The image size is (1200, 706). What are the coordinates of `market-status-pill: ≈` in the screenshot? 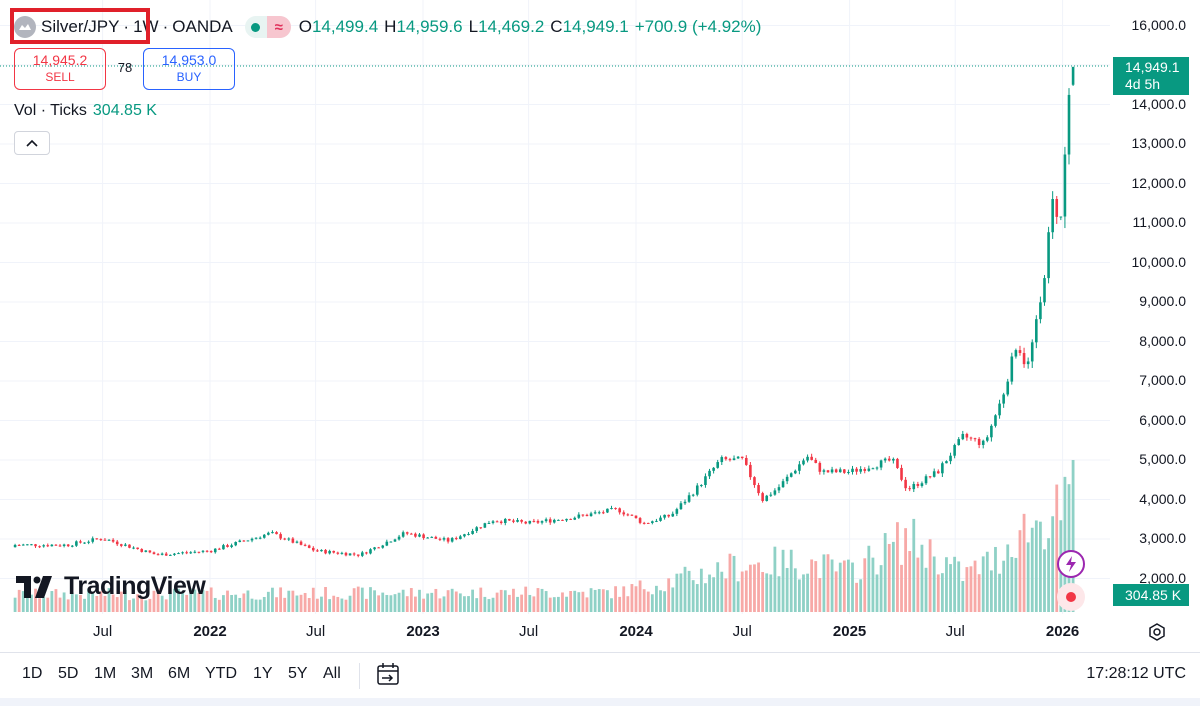 It's located at (267, 27).